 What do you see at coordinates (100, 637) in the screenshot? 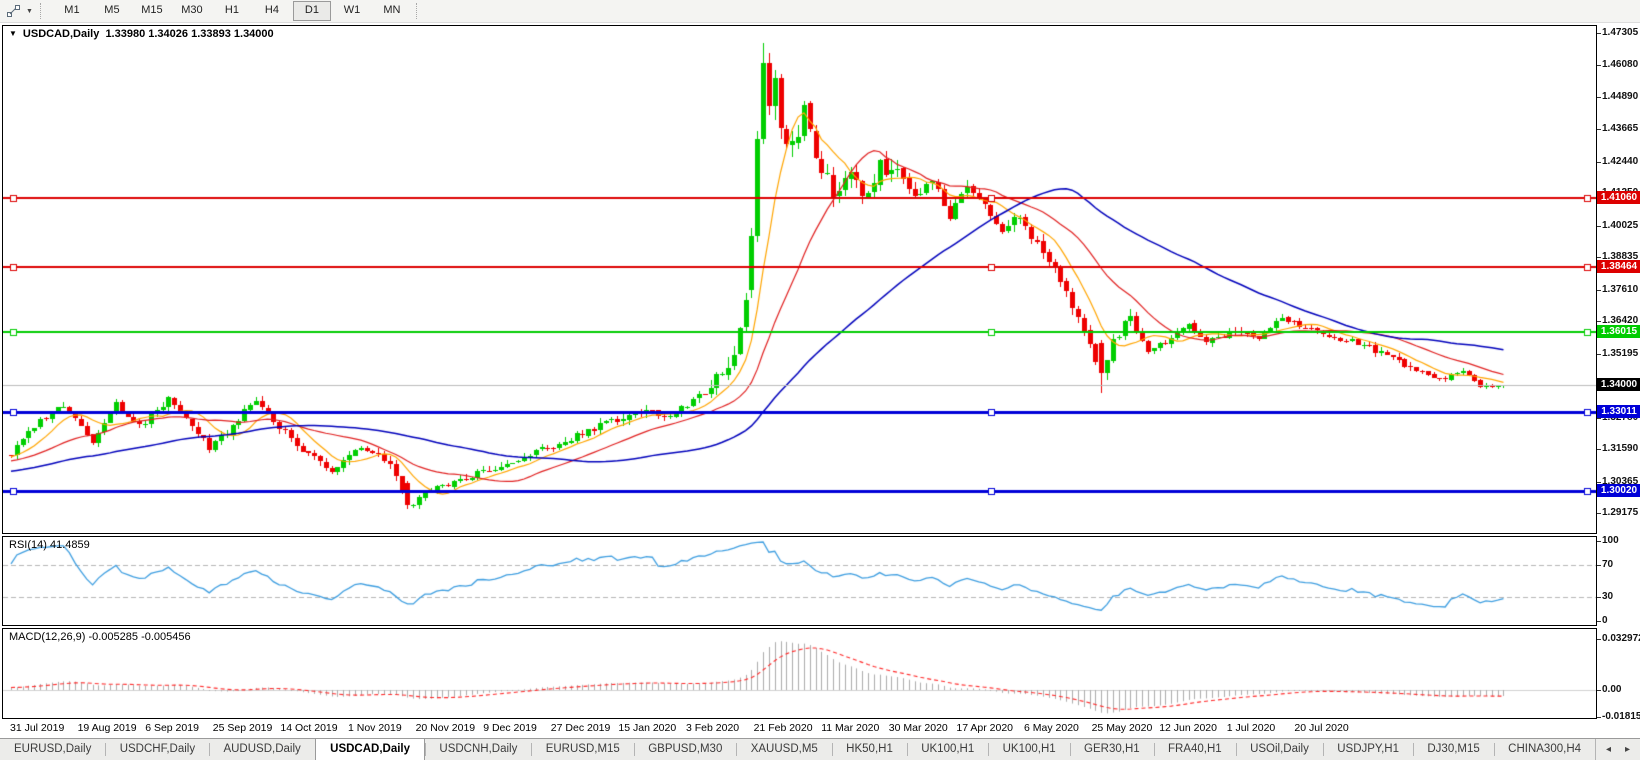
I see `macd-label: MACD(12,26,9) -0.005285 -0.005456` at bounding box center [100, 637].